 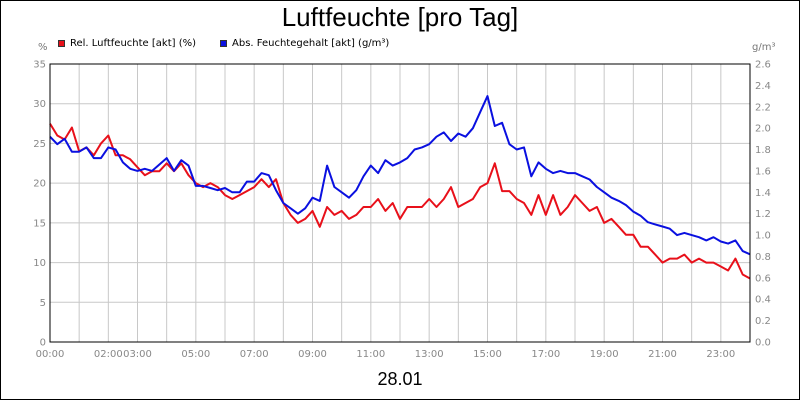 What do you see at coordinates (763, 343) in the screenshot?
I see `y-tick-label-right: 0.0` at bounding box center [763, 343].